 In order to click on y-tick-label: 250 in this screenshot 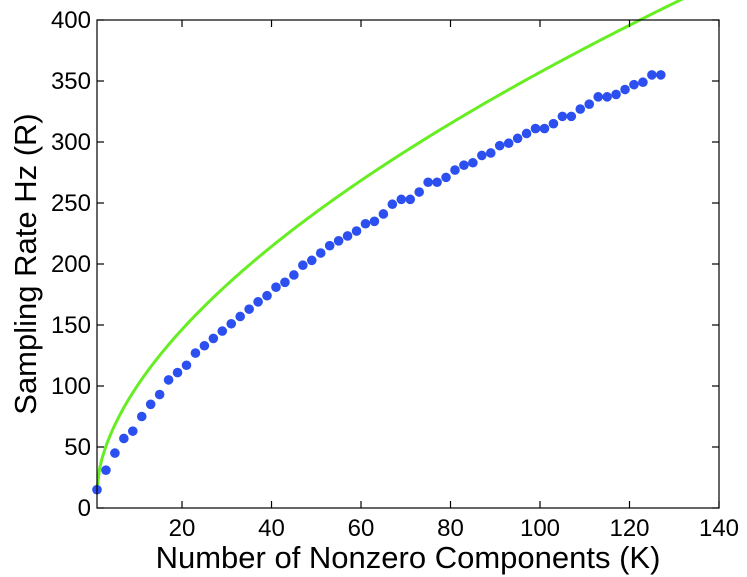, I will do `click(71, 203)`.